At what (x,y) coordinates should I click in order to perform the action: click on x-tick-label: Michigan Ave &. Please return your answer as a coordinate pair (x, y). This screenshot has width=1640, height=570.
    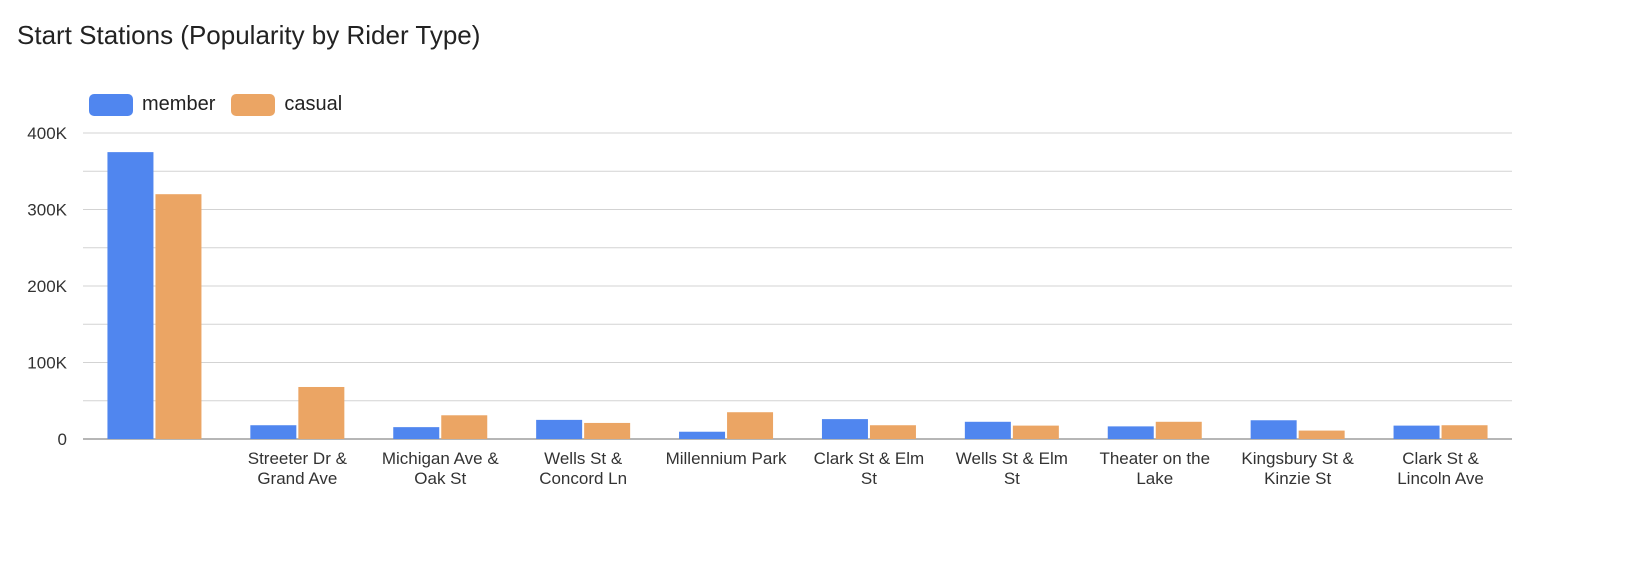
    Looking at the image, I should click on (441, 458).